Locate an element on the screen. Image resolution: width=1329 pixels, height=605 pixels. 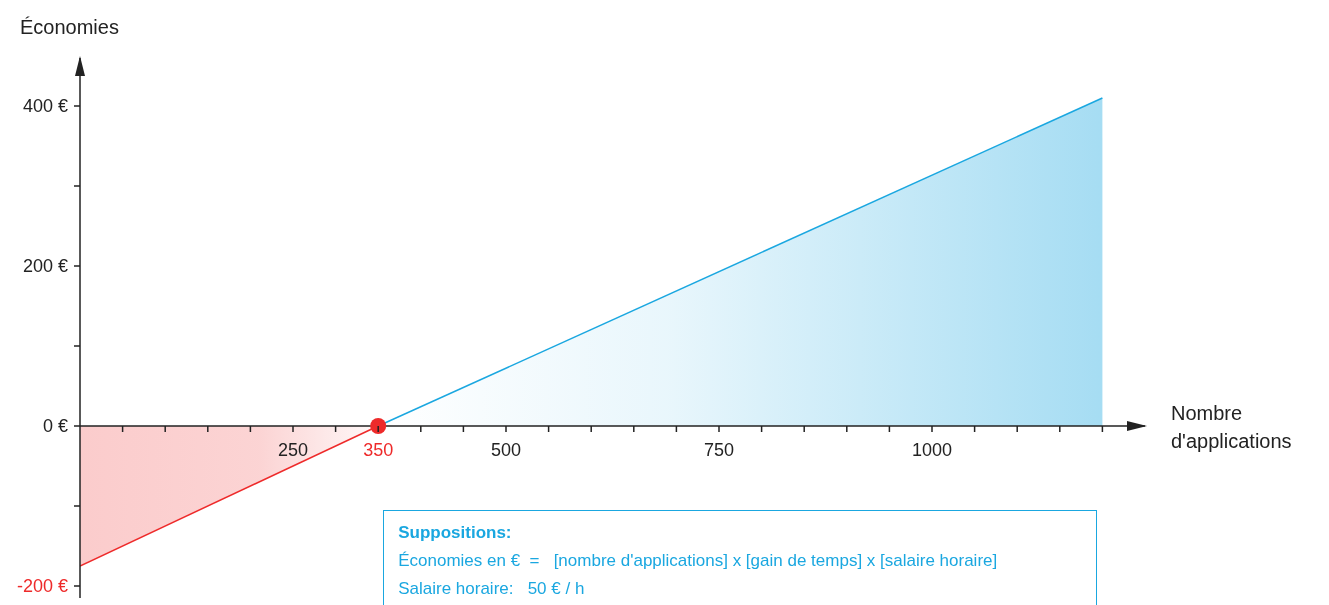
y-tick-label: 400 € is located at coordinates (45, 106).